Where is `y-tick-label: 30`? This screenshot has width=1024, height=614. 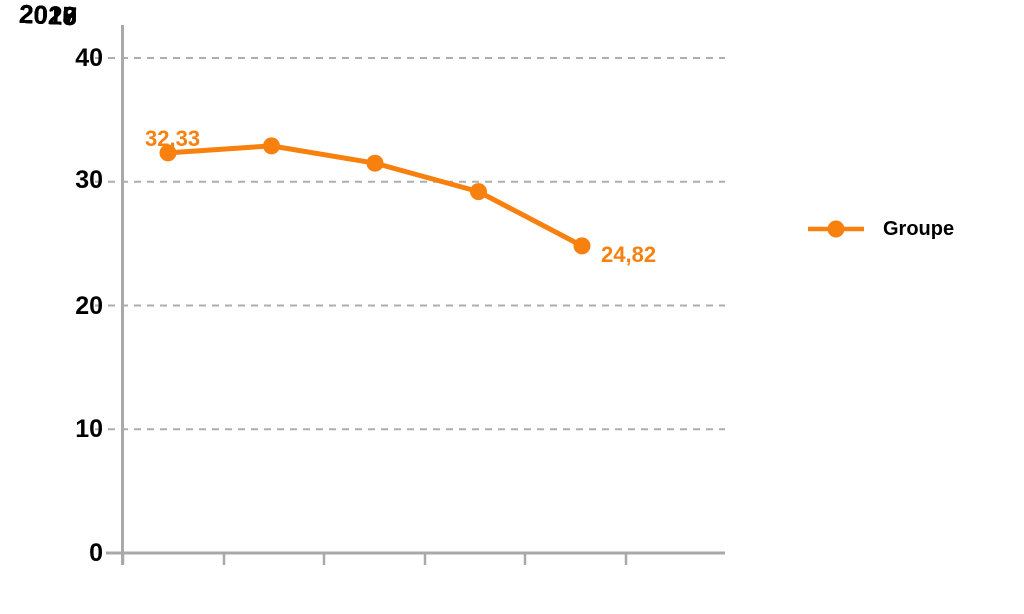 y-tick-label: 30 is located at coordinates (89, 180).